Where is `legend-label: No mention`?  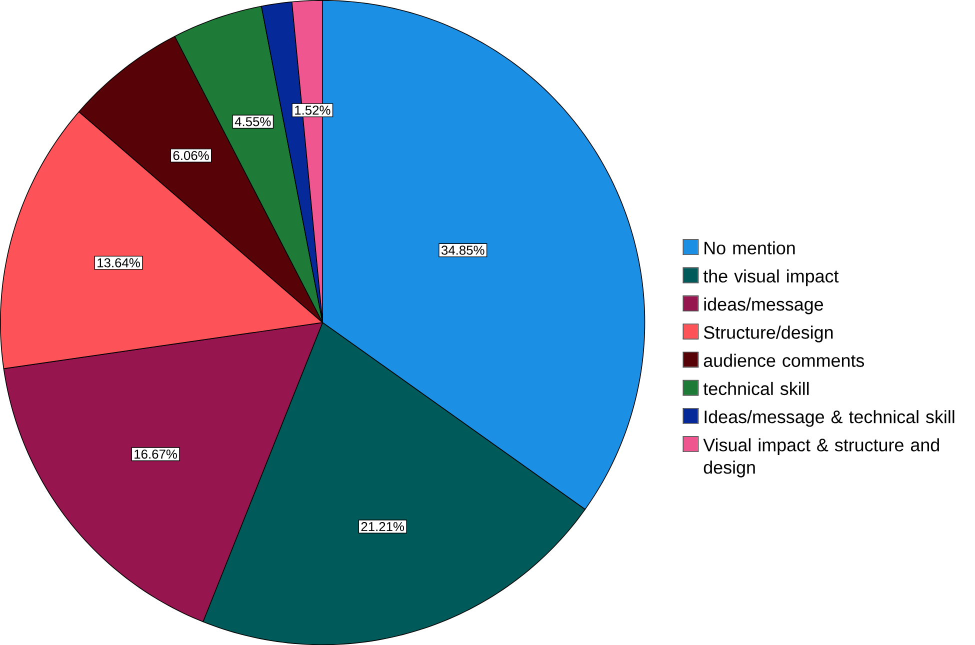 legend-label: No mention is located at coordinates (749, 247).